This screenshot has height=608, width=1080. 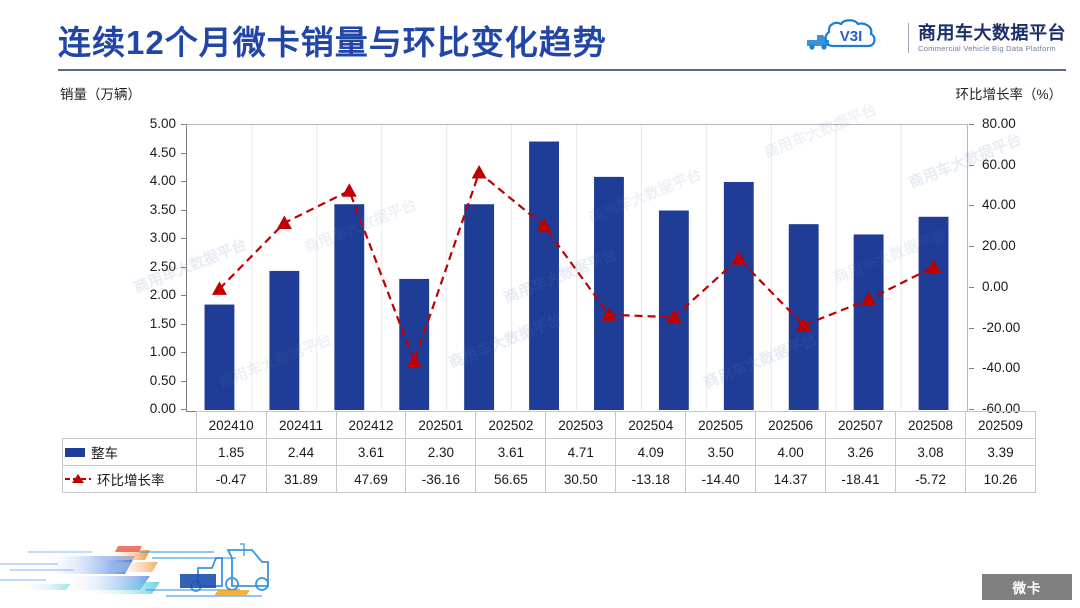 I want to click on legend-bar: 整车, so click(x=129, y=452).